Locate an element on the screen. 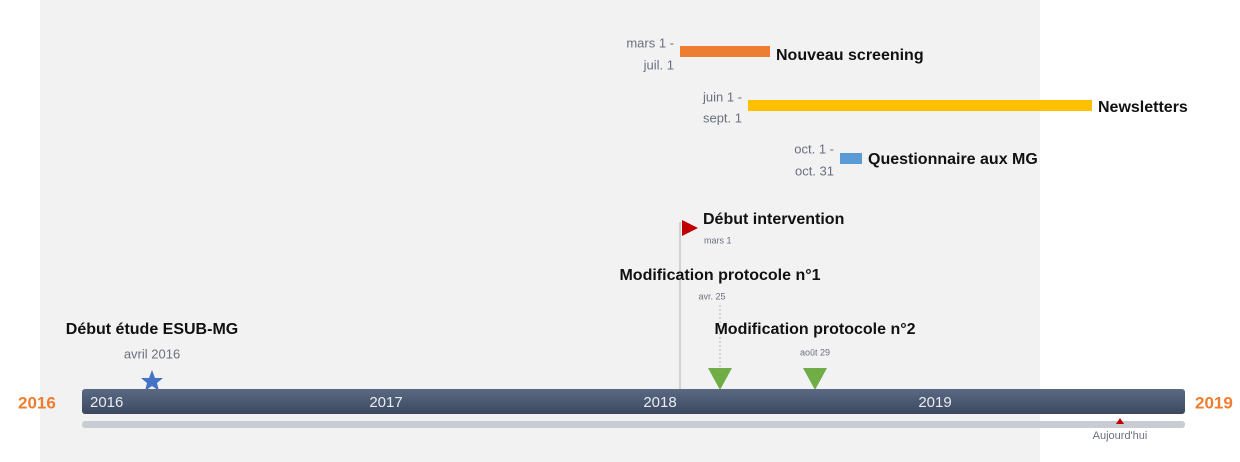  today-marker is located at coordinates (1120, 421).